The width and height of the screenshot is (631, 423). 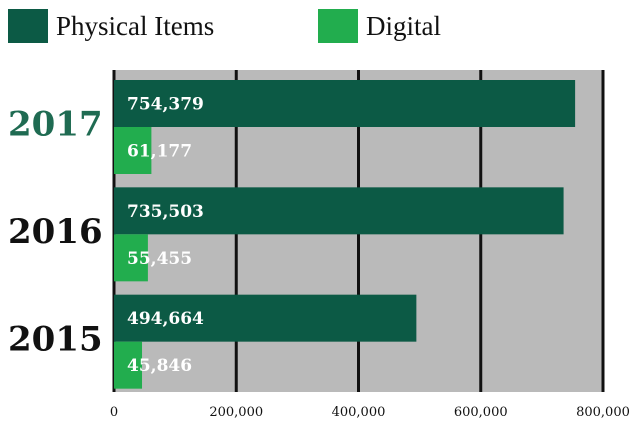 I want to click on x-tick-label: 400,000, so click(x=359, y=412).